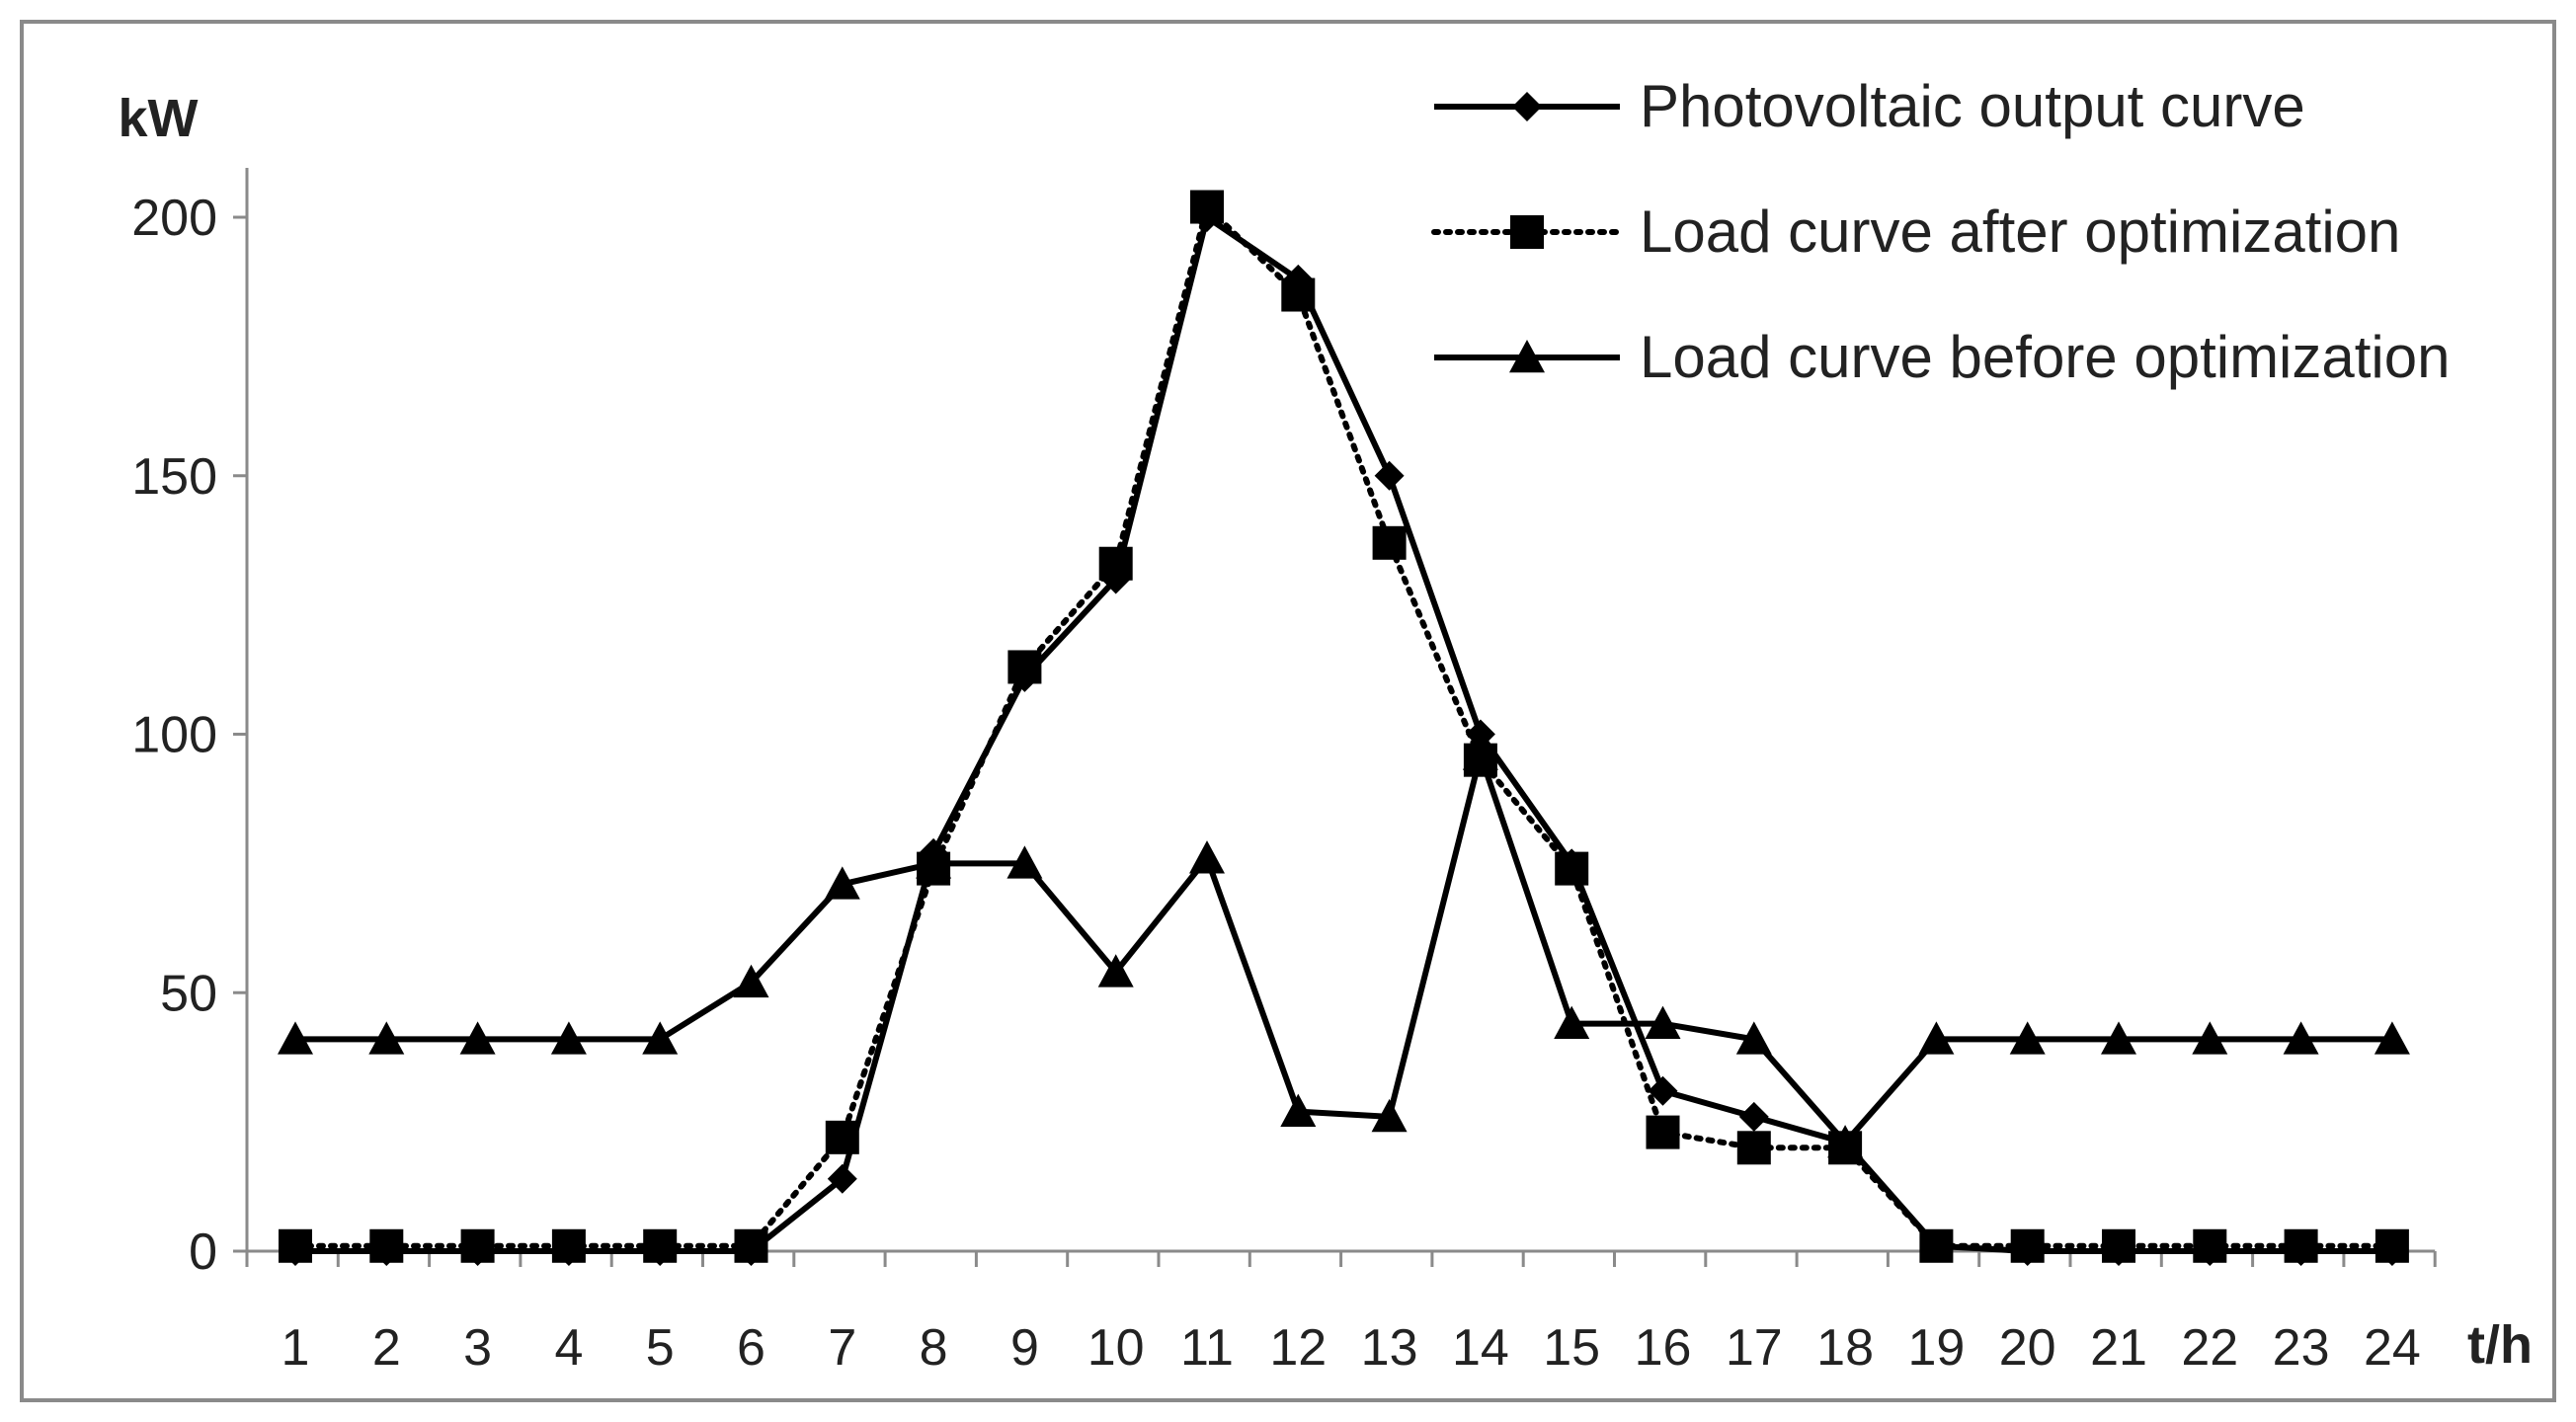 The height and width of the screenshot is (1422, 2576). I want to click on x-tick-label: 16, so click(1663, 1348).